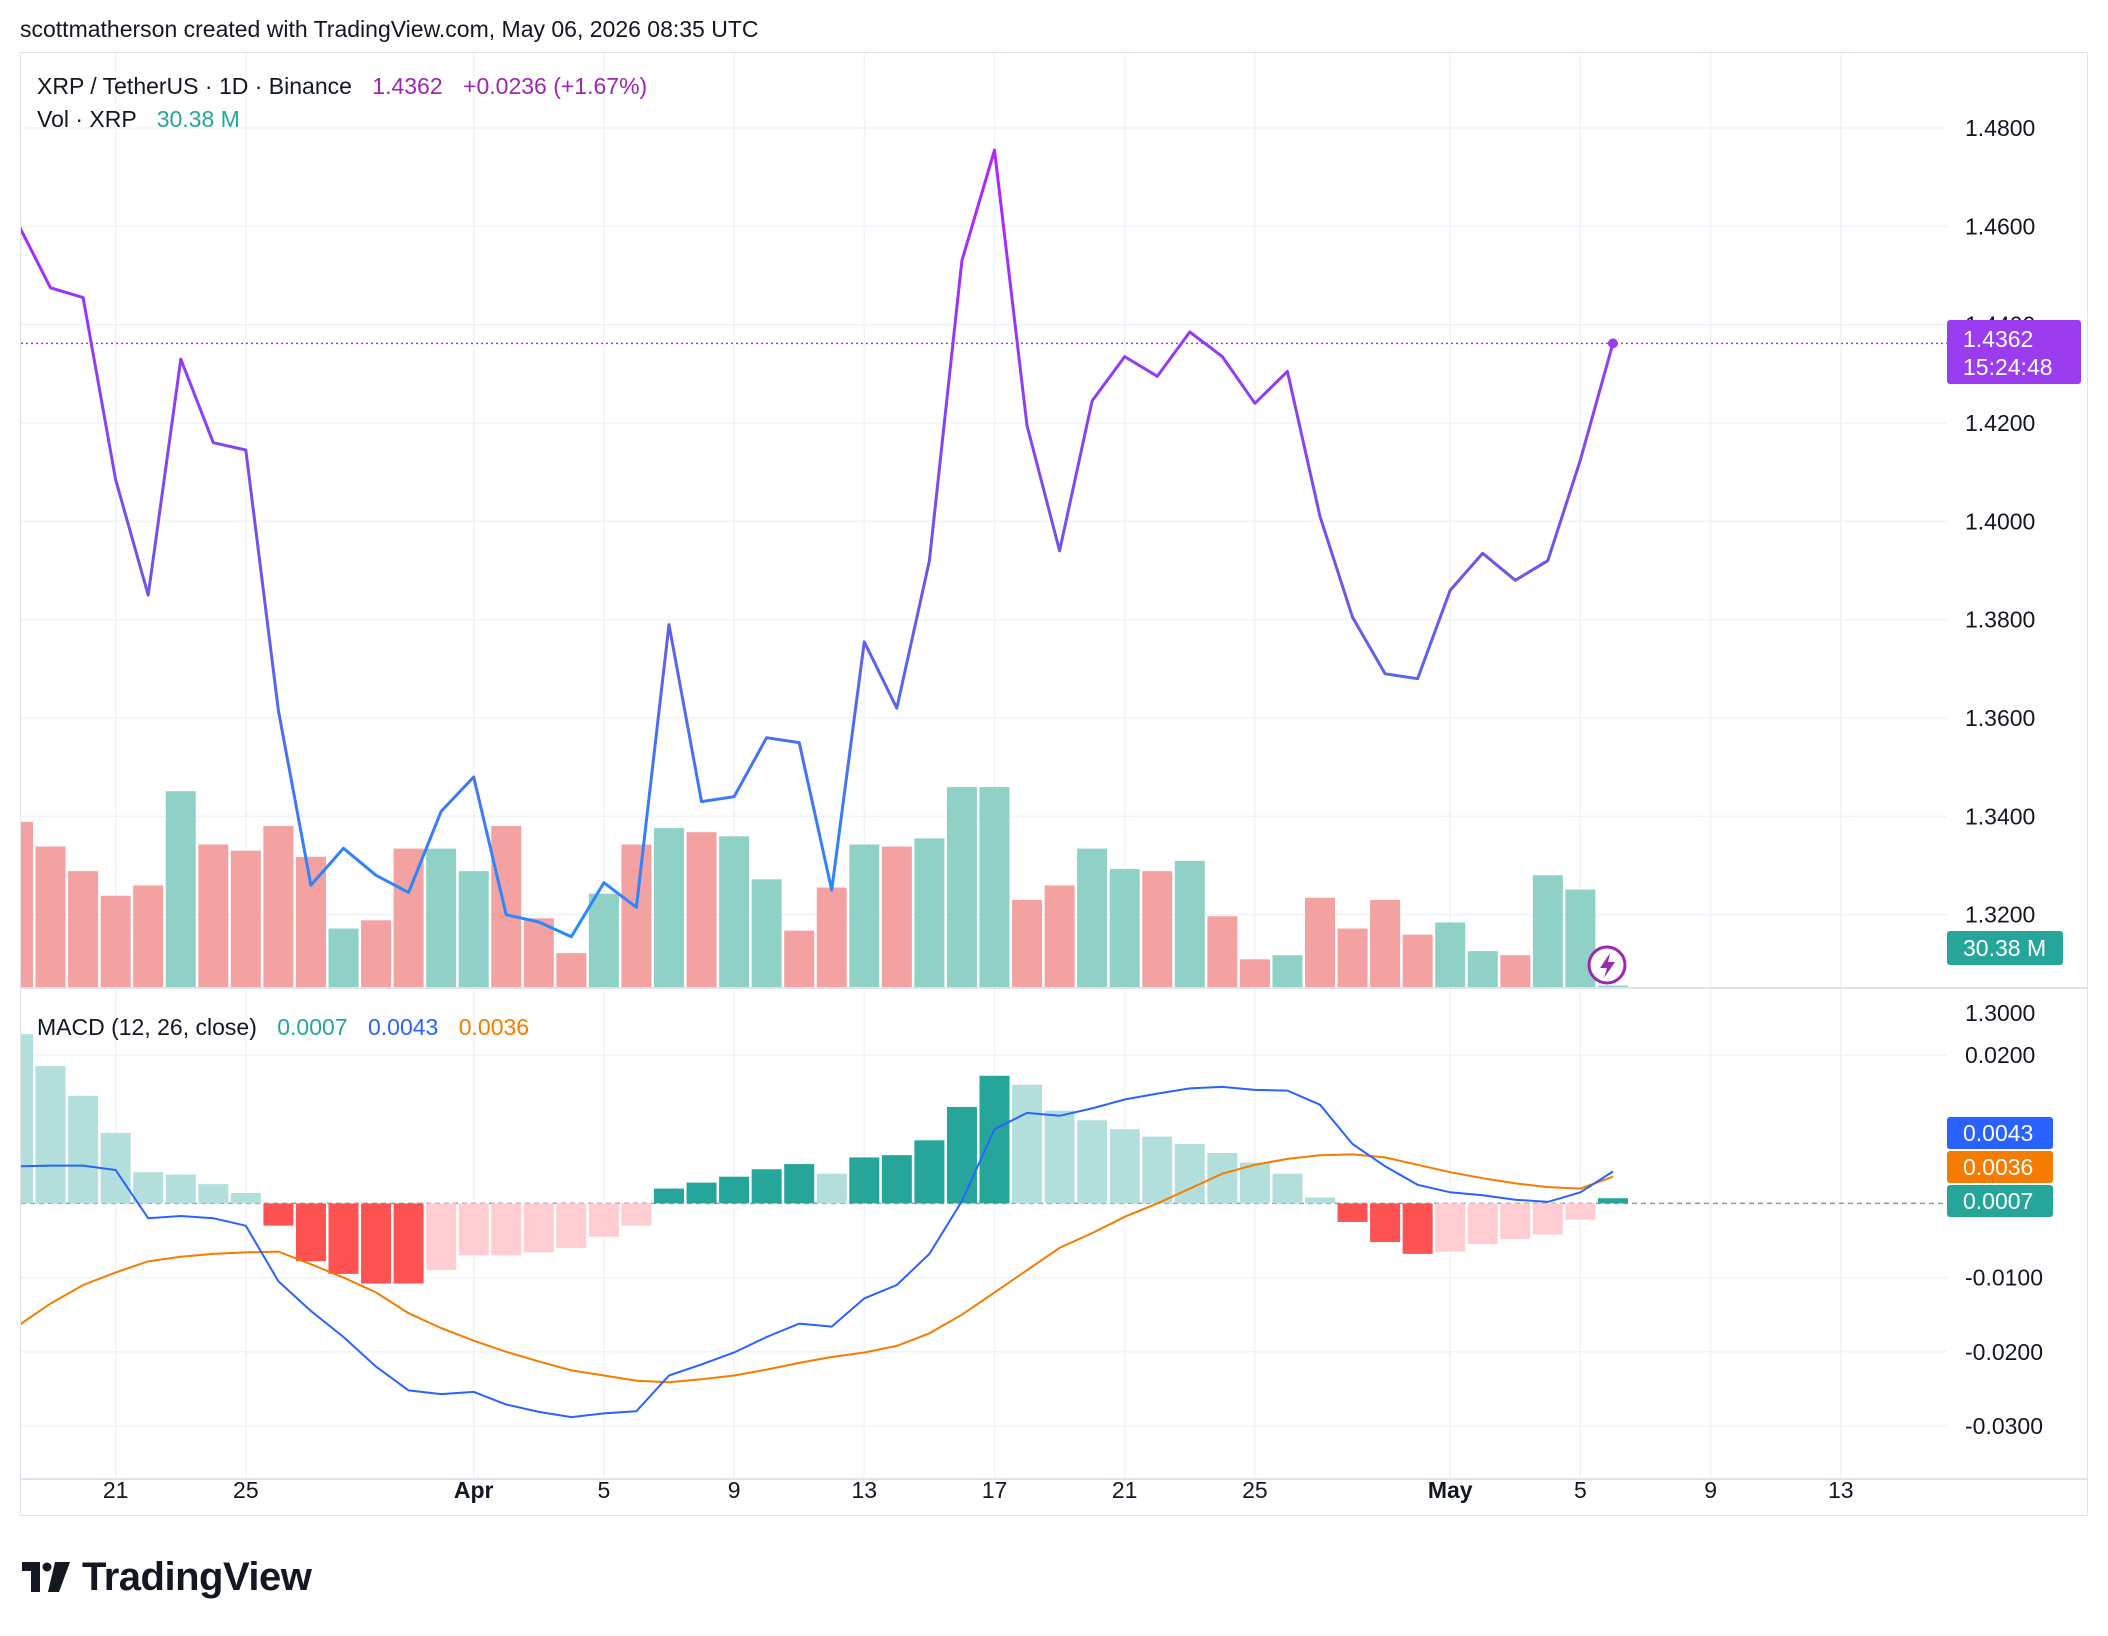  What do you see at coordinates (474, 1490) in the screenshot?
I see `time-tick-label: Apr` at bounding box center [474, 1490].